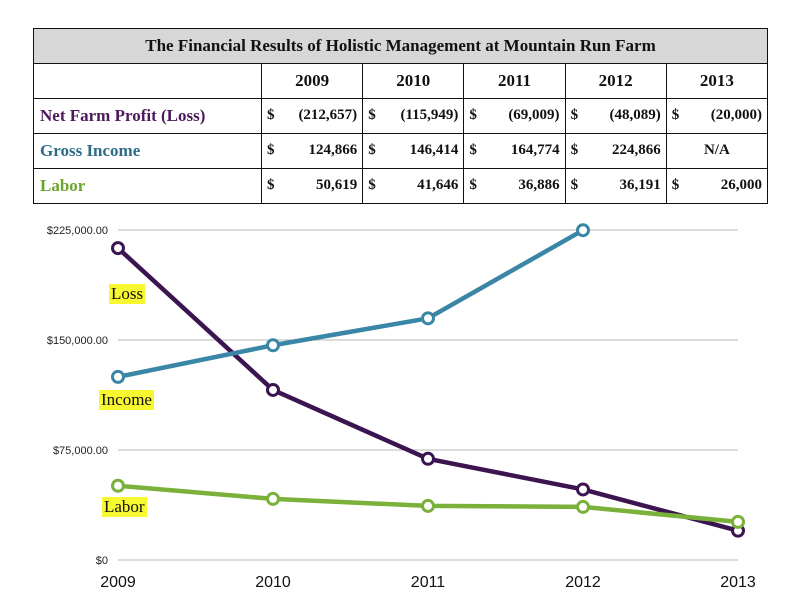 This screenshot has height=612, width=792. Describe the element at coordinates (438, 185) in the screenshot. I see `cell-value: 41,646` at that location.